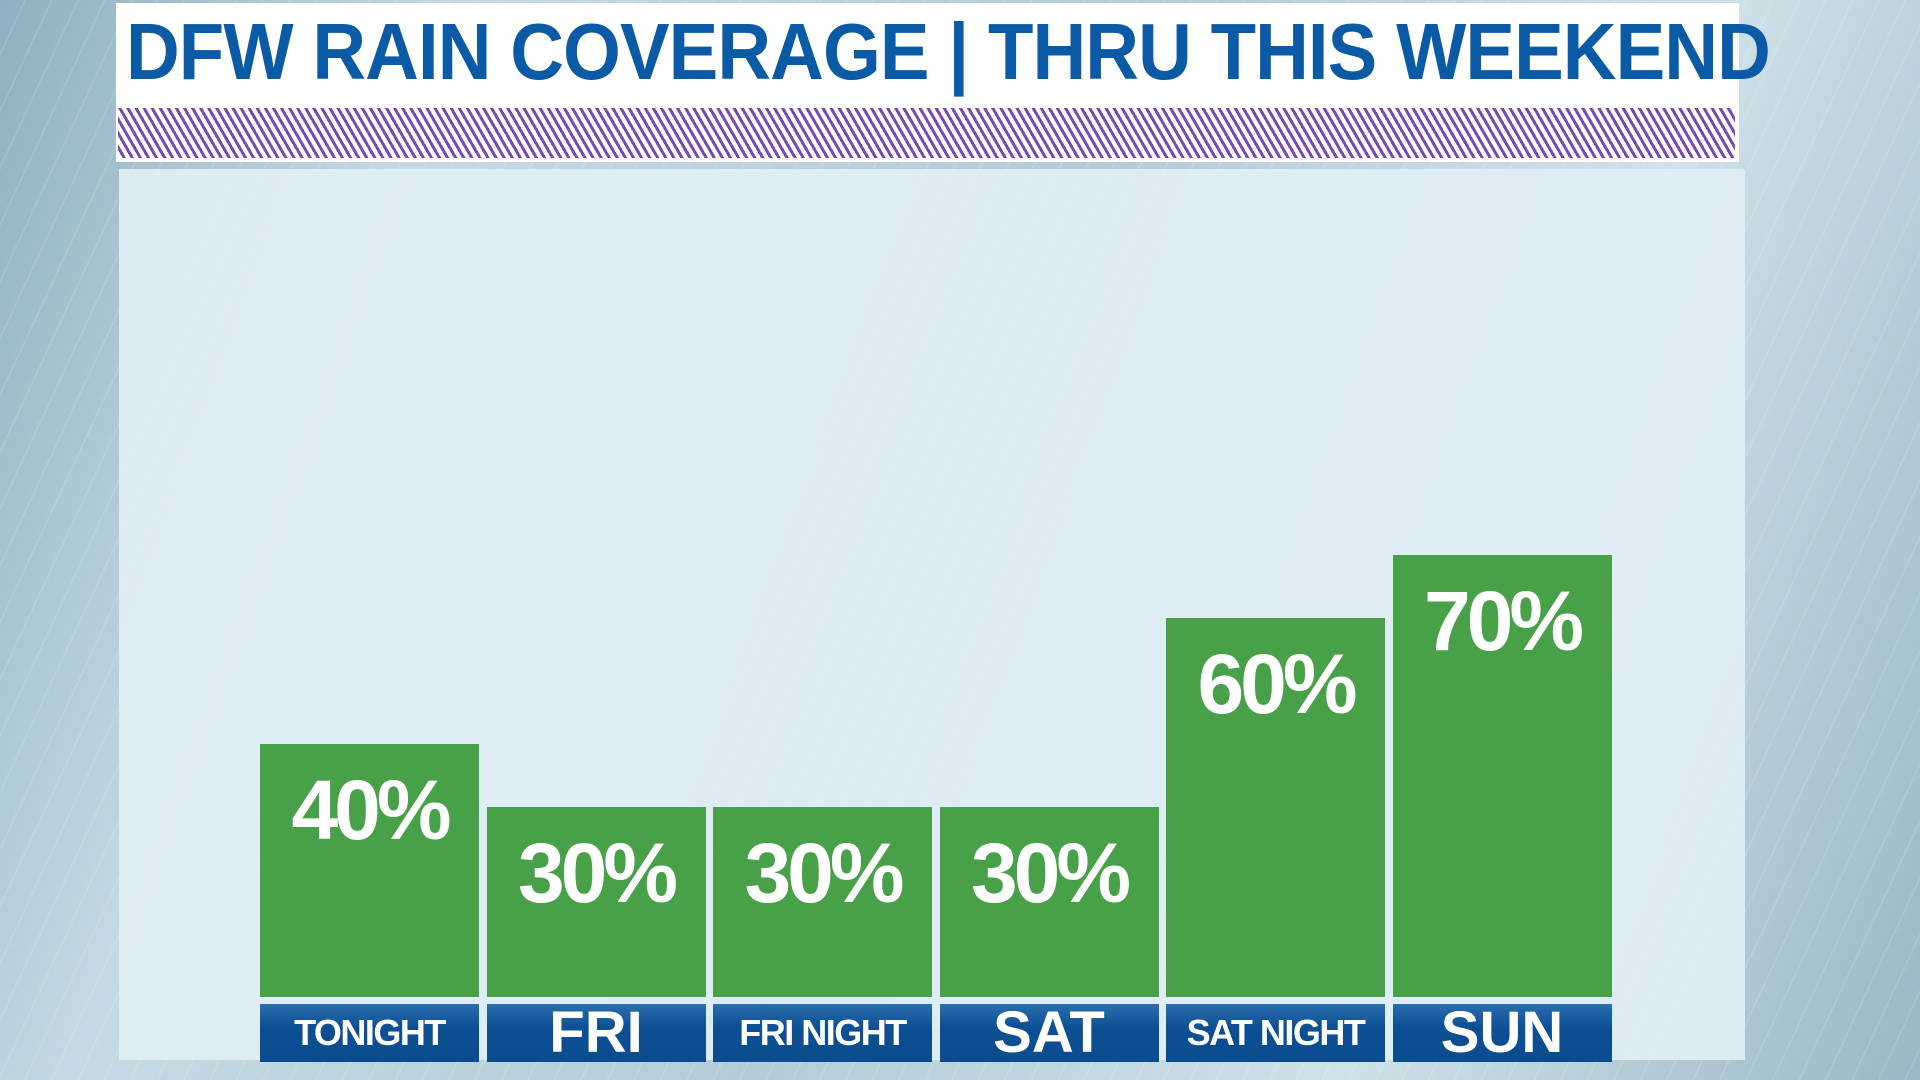 This screenshot has height=1080, width=1920. Describe the element at coordinates (926, 133) in the screenshot. I see `hatch-stripe` at that location.